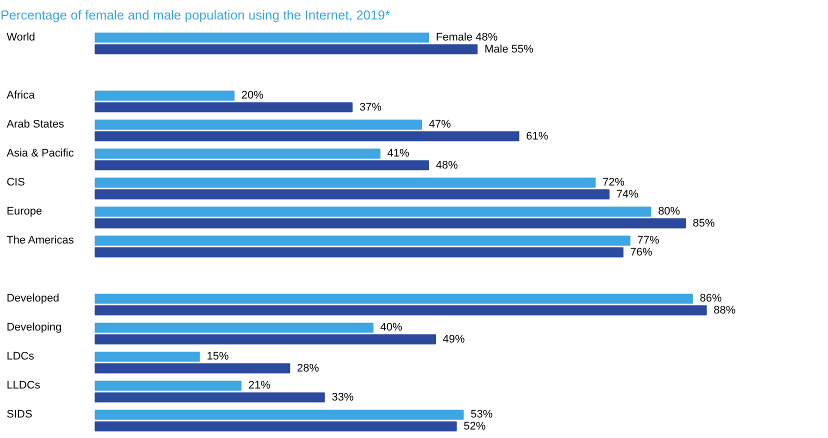 This screenshot has width=828, height=438. Describe the element at coordinates (475, 426) in the screenshot. I see `data-label: 52%` at that location.